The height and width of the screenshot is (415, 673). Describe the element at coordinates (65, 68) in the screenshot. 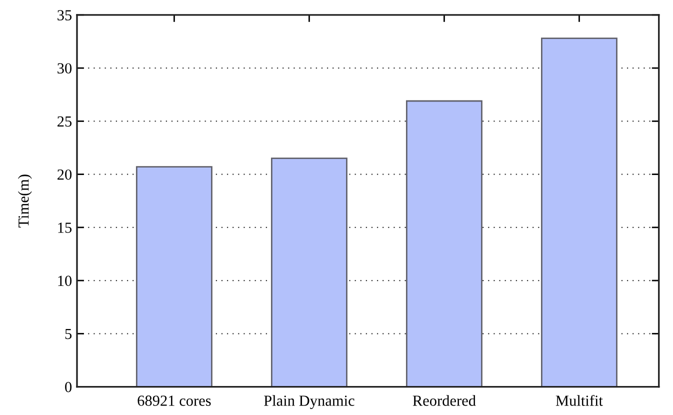

I see `y-tick-label: 30` at that location.